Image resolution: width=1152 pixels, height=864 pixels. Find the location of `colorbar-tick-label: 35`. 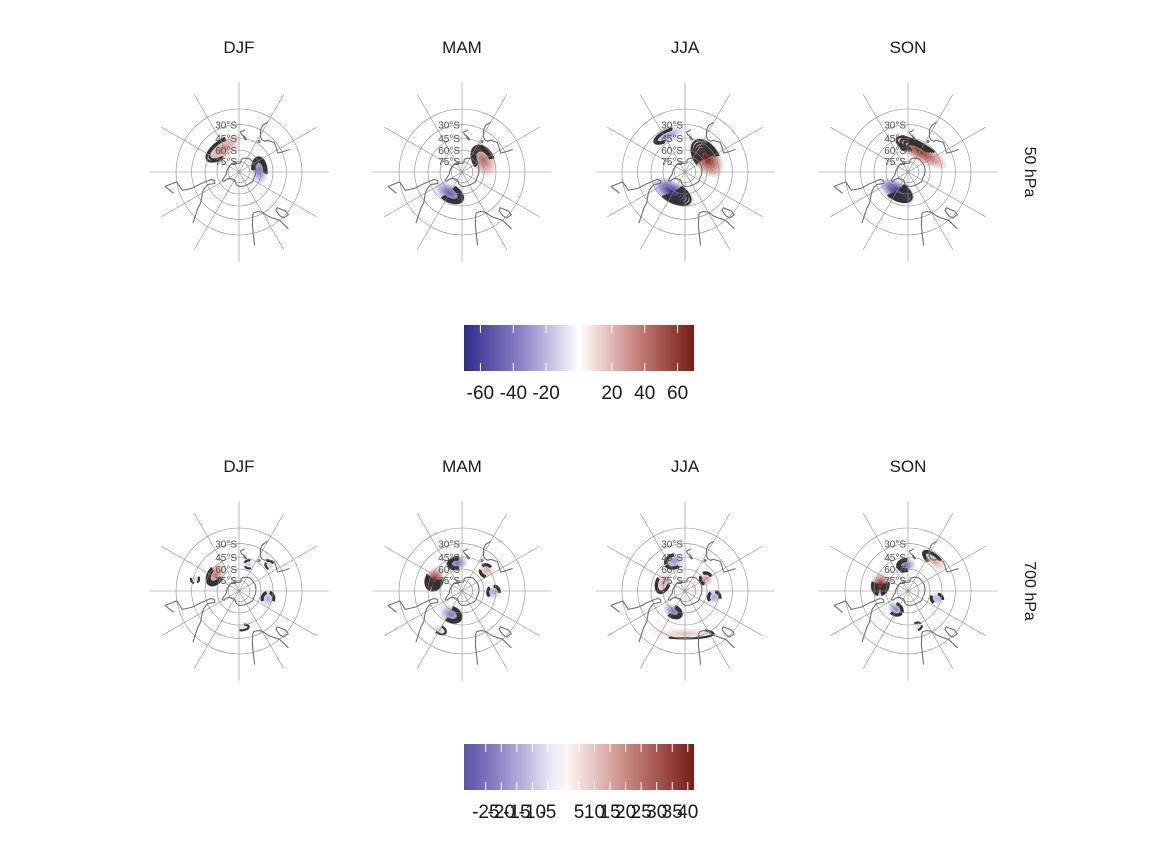

colorbar-tick-label: 35 is located at coordinates (672, 812).